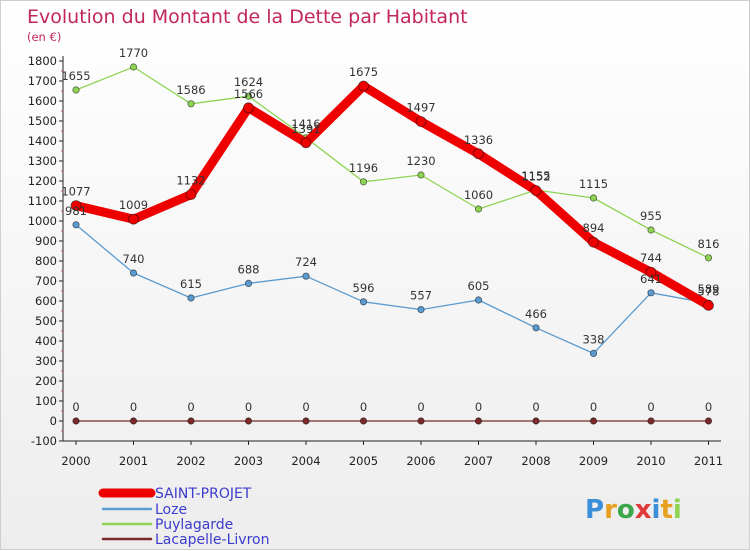 The height and width of the screenshot is (551, 750). Describe the element at coordinates (626, 510) in the screenshot. I see `logo-letter: o` at that location.